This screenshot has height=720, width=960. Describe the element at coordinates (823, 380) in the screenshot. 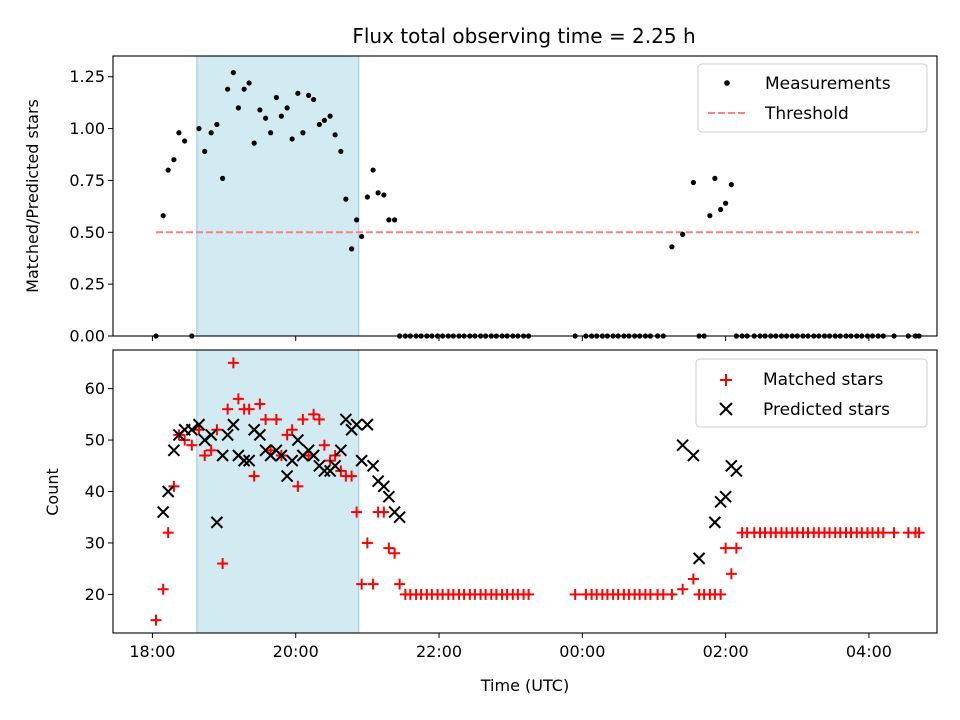

I see `legend-matched-label: Matched stars` at that location.